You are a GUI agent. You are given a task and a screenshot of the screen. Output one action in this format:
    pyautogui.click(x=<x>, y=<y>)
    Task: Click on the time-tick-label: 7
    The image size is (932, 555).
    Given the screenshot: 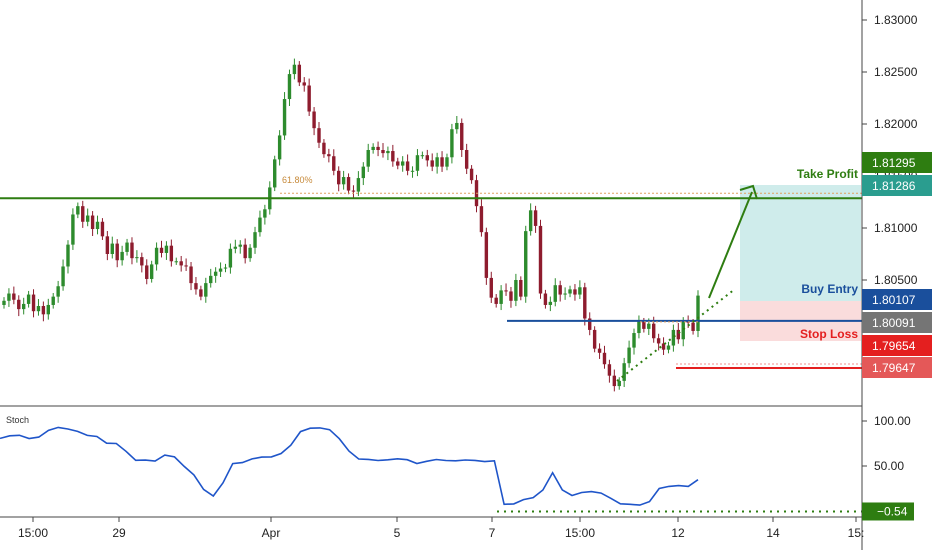 What is the action you would take?
    pyautogui.click(x=492, y=533)
    